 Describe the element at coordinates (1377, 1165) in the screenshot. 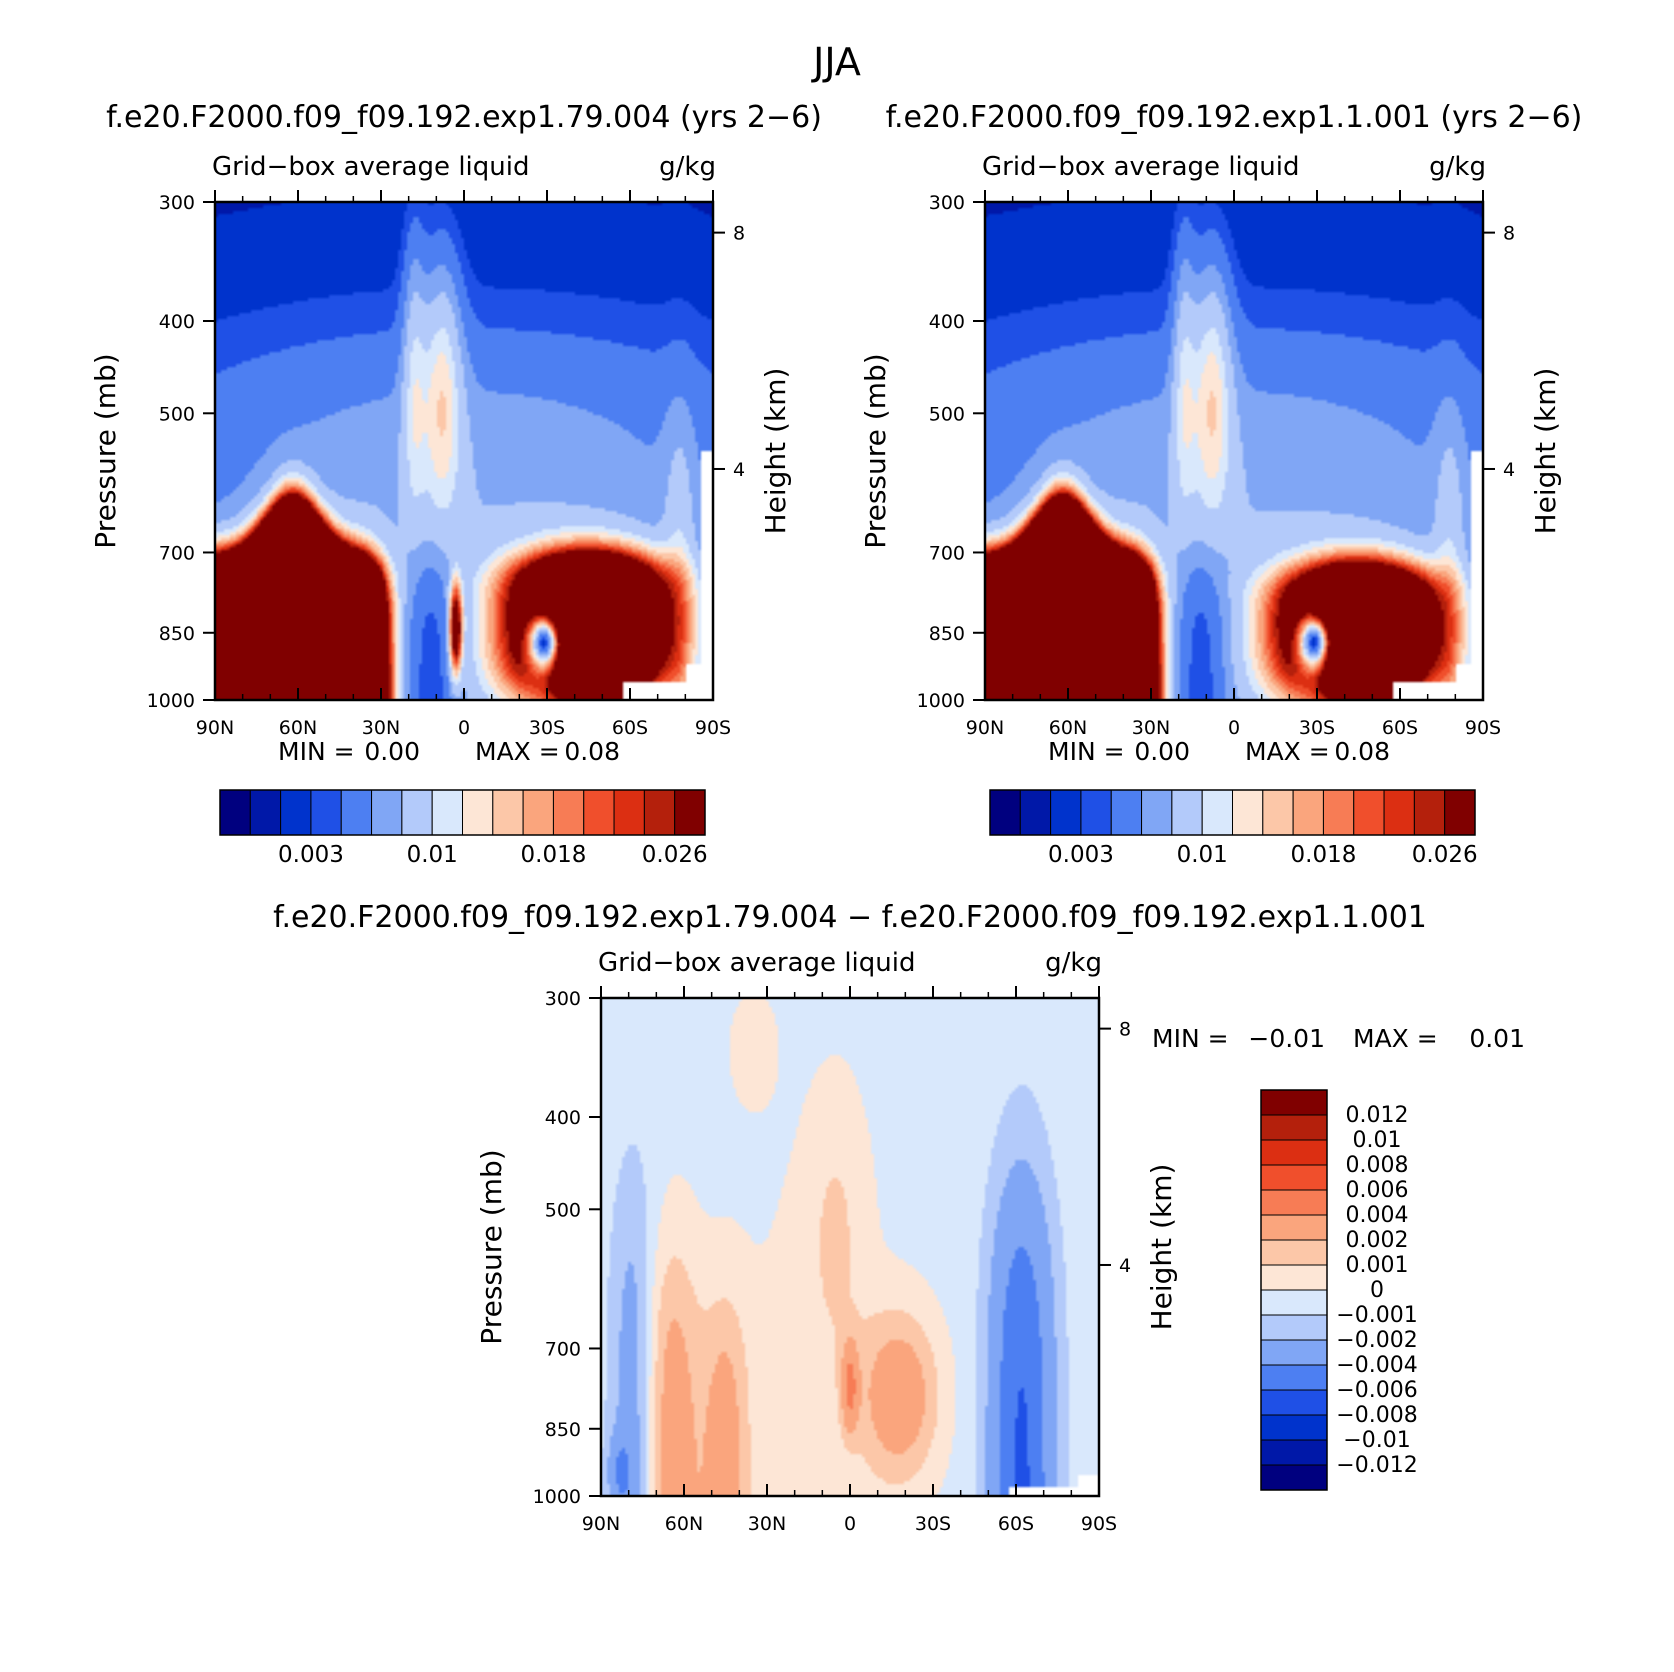

I see `colorbar-label: 0.008` at that location.